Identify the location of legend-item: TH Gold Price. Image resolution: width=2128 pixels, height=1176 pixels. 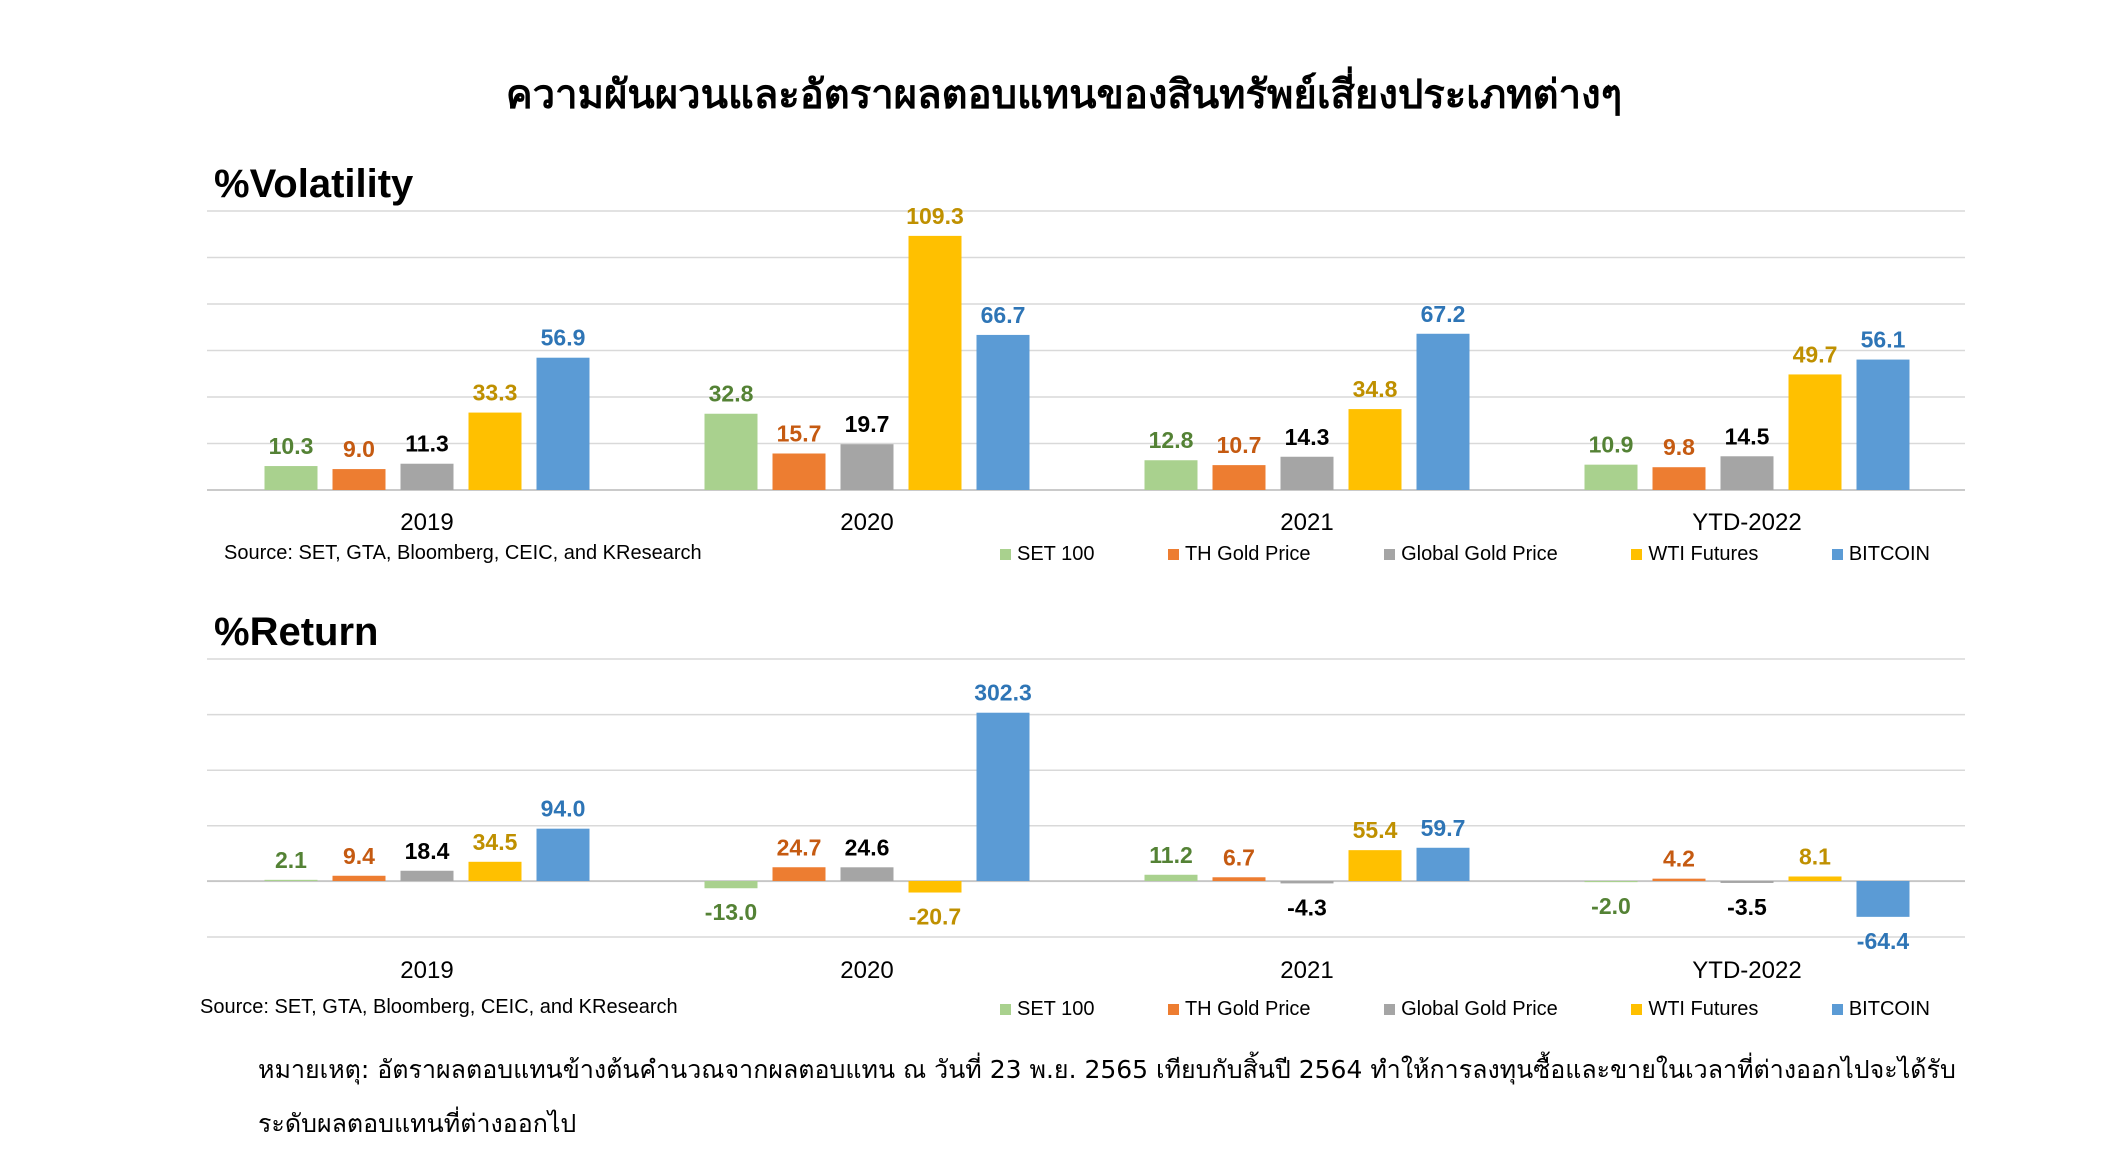
(1239, 1009).